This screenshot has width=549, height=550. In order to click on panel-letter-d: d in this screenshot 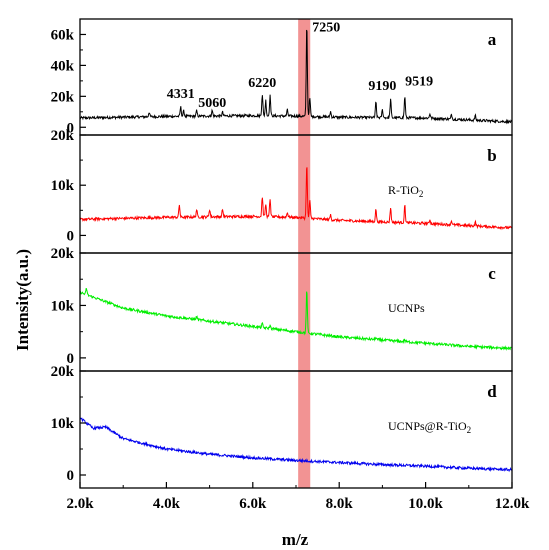, I will do `click(492, 391)`.